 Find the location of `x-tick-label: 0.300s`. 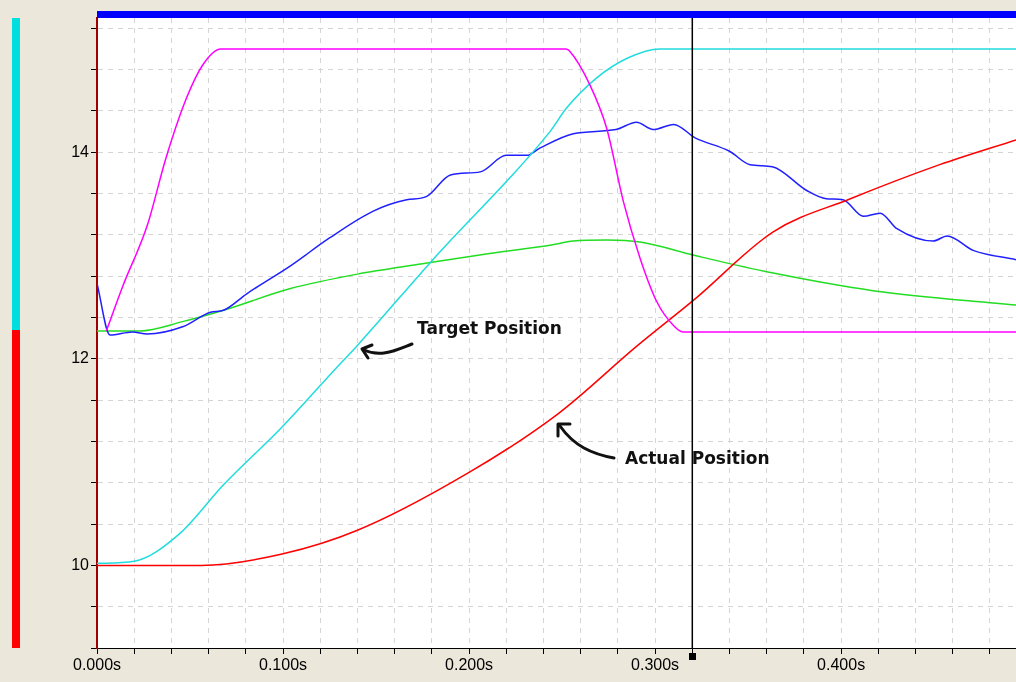

x-tick-label: 0.300s is located at coordinates (655, 665).